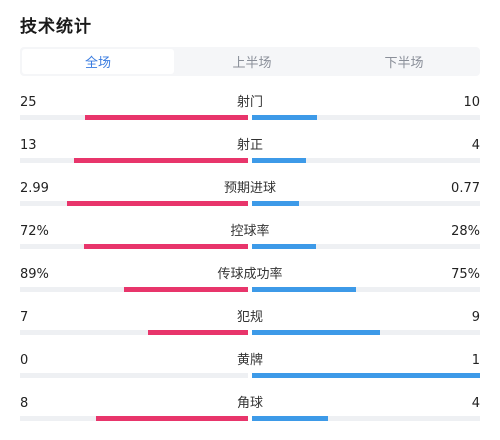 The height and width of the screenshot is (440, 500). I want to click on page-title: 技术统计, so click(56, 27).